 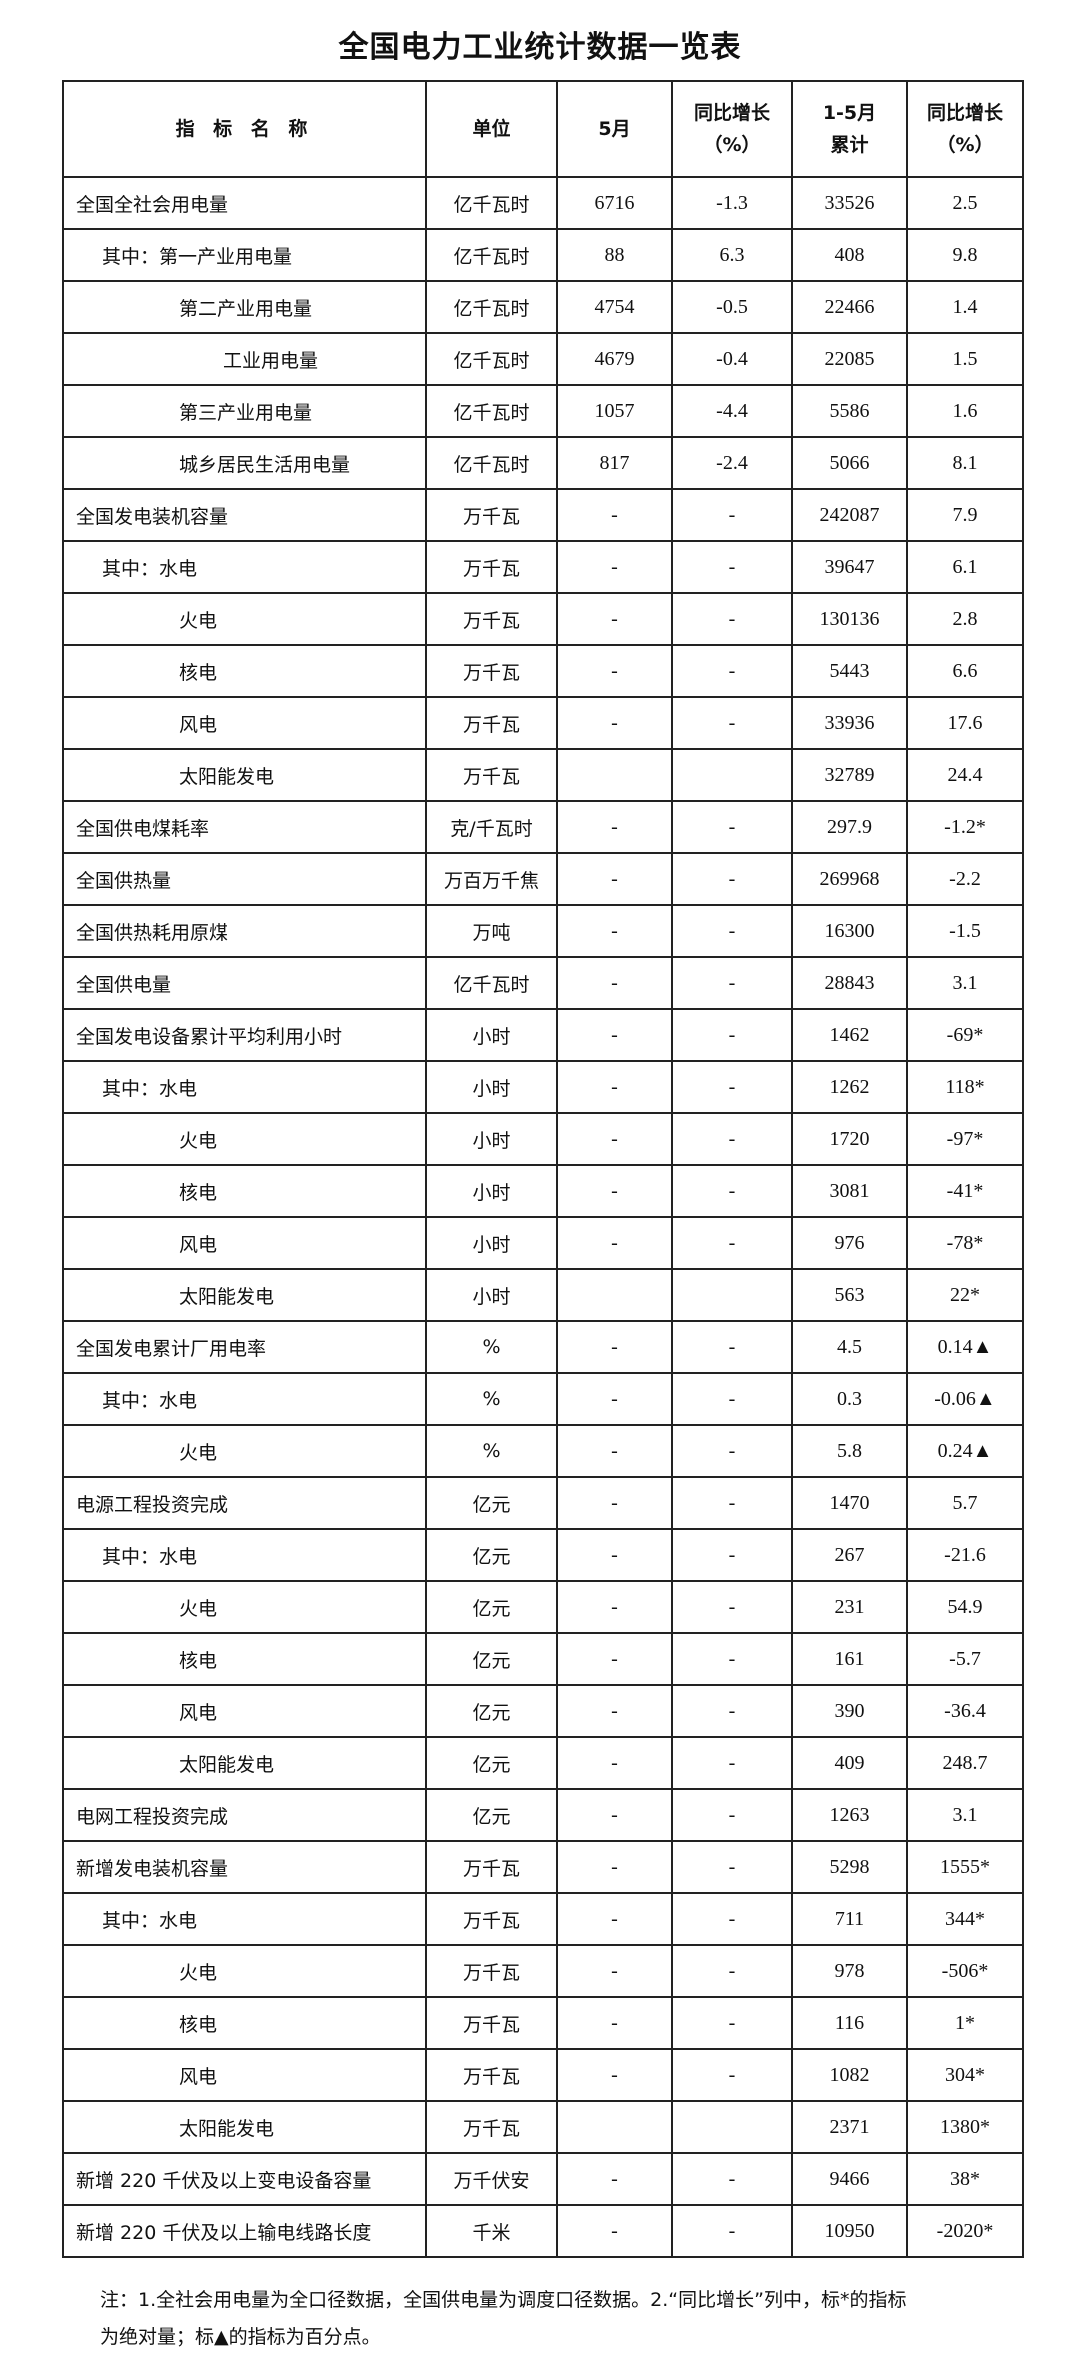 What do you see at coordinates (849, 1815) in the screenshot?
I see `cumulative-value-cell: 1263` at bounding box center [849, 1815].